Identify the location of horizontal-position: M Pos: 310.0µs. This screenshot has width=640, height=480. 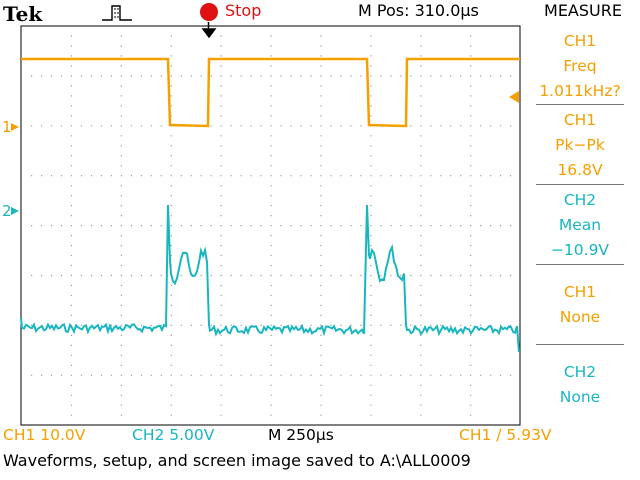
(418, 10).